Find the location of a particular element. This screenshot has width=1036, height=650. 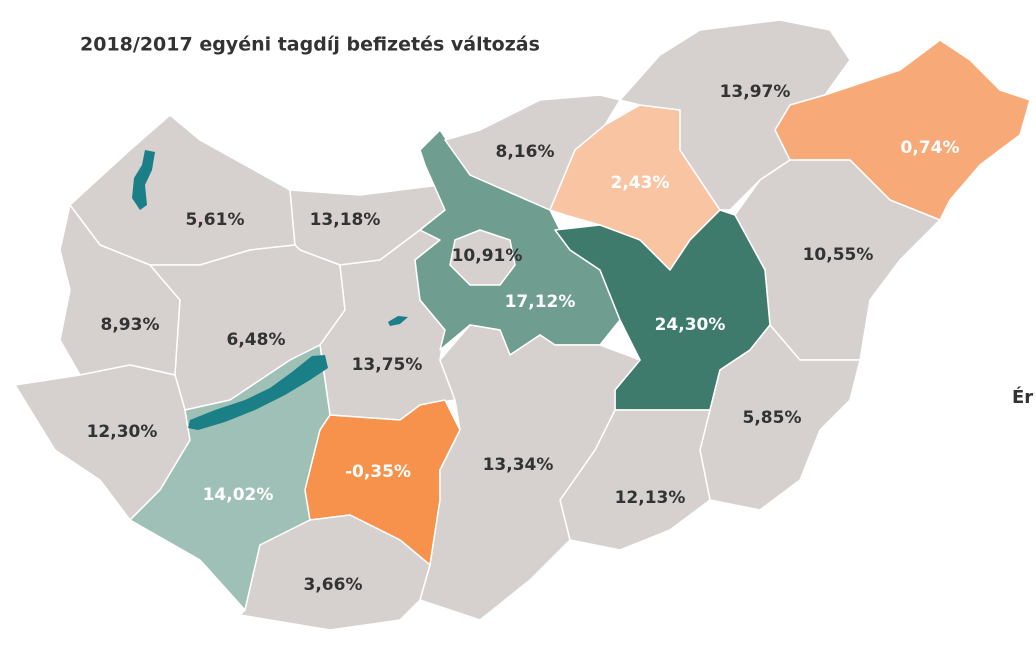

legend-title: Ér is located at coordinates (1022, 397).